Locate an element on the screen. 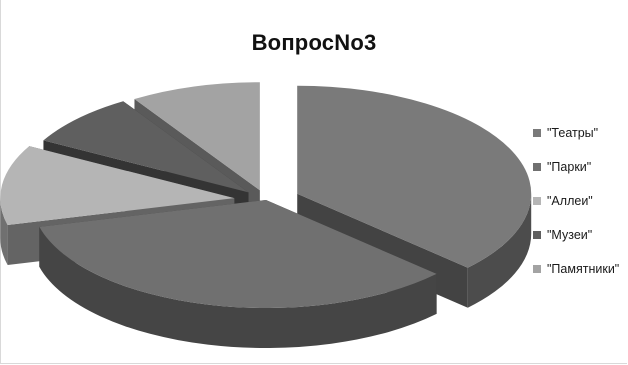 This screenshot has height=365, width=628. legend-item: "Памятники" is located at coordinates (576, 269).